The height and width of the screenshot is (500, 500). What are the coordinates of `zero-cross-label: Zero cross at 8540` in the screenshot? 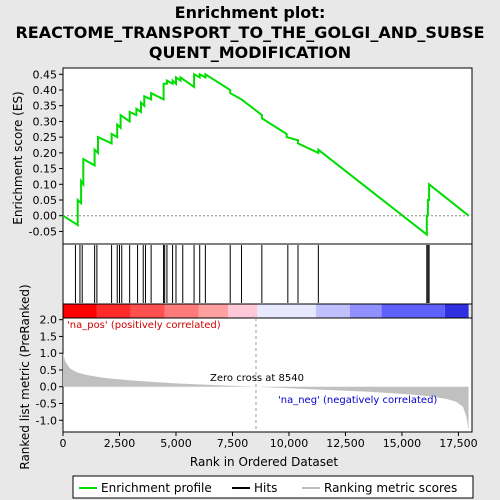 It's located at (257, 378).